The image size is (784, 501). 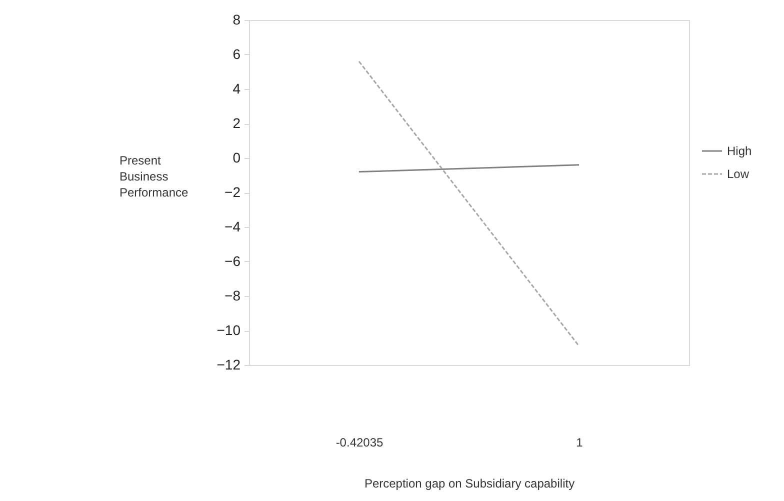 I want to click on y-tick-label: −4, so click(x=232, y=226).